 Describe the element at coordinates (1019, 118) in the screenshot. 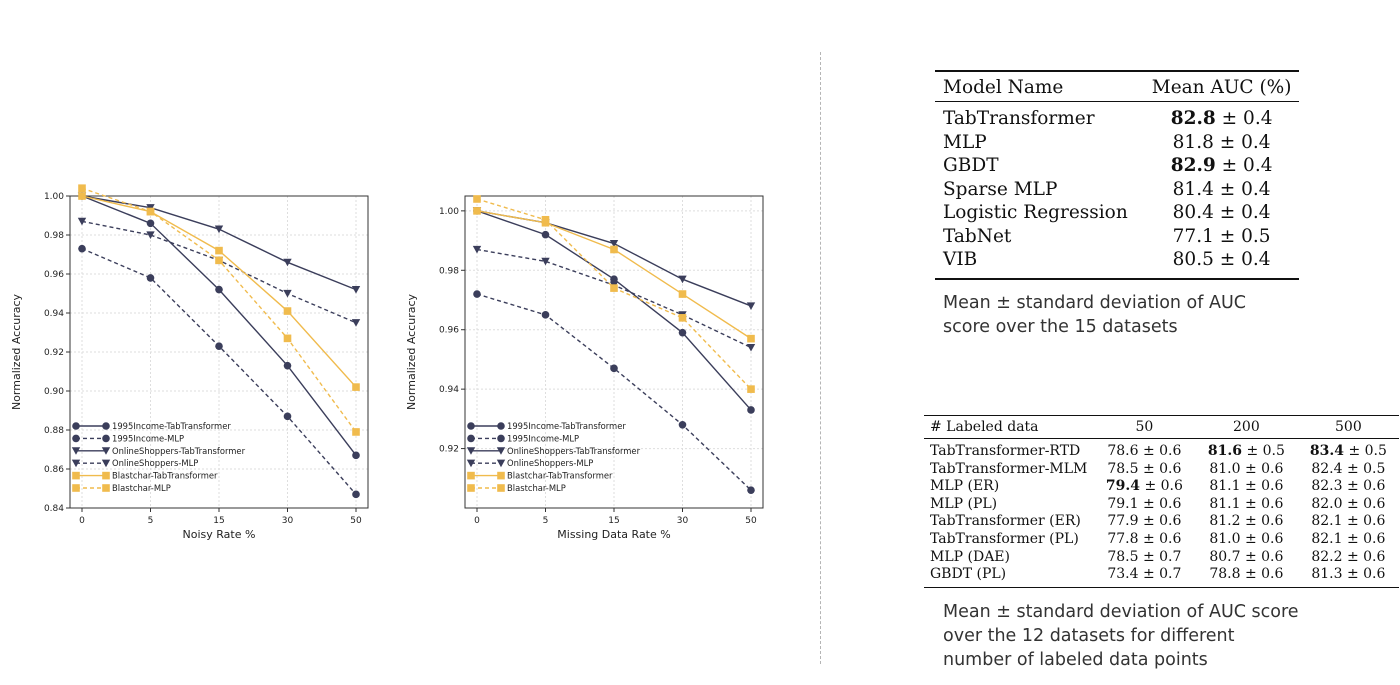

I see `model-name-cell: TabTransformer` at that location.